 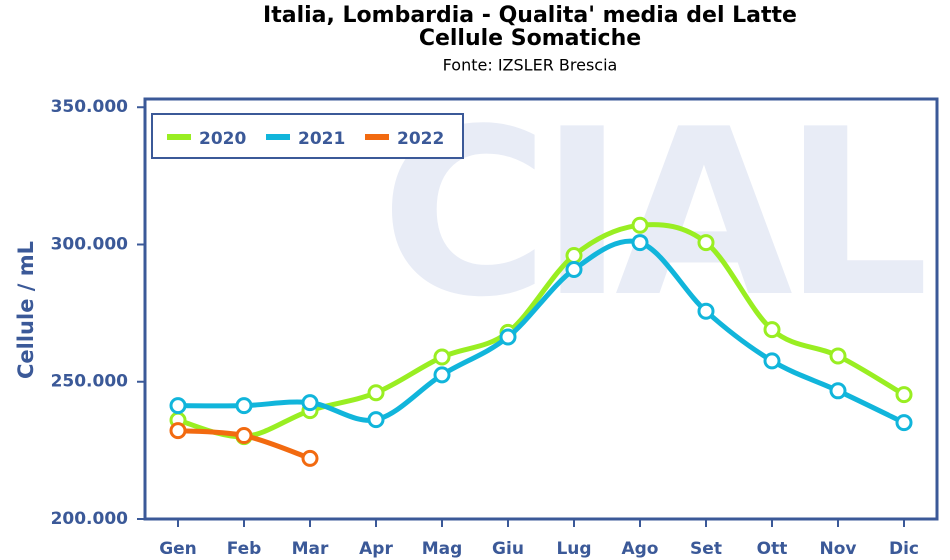 I want to click on chart-source: Fonte: IZSLER Brescia, so click(x=530, y=65).